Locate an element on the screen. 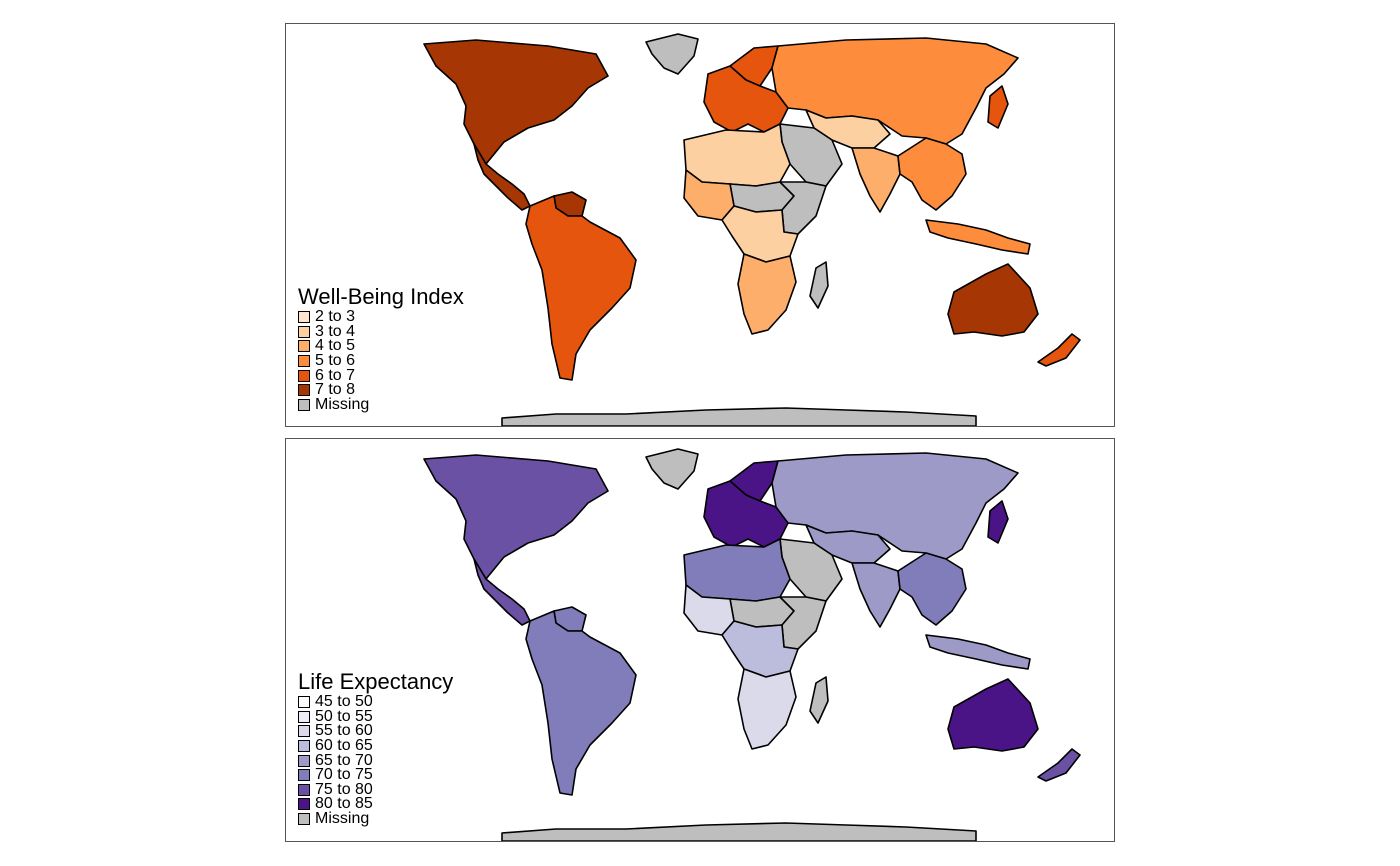 This screenshot has height=866, width=1400. legend-label: 70 to 75 is located at coordinates (344, 775).